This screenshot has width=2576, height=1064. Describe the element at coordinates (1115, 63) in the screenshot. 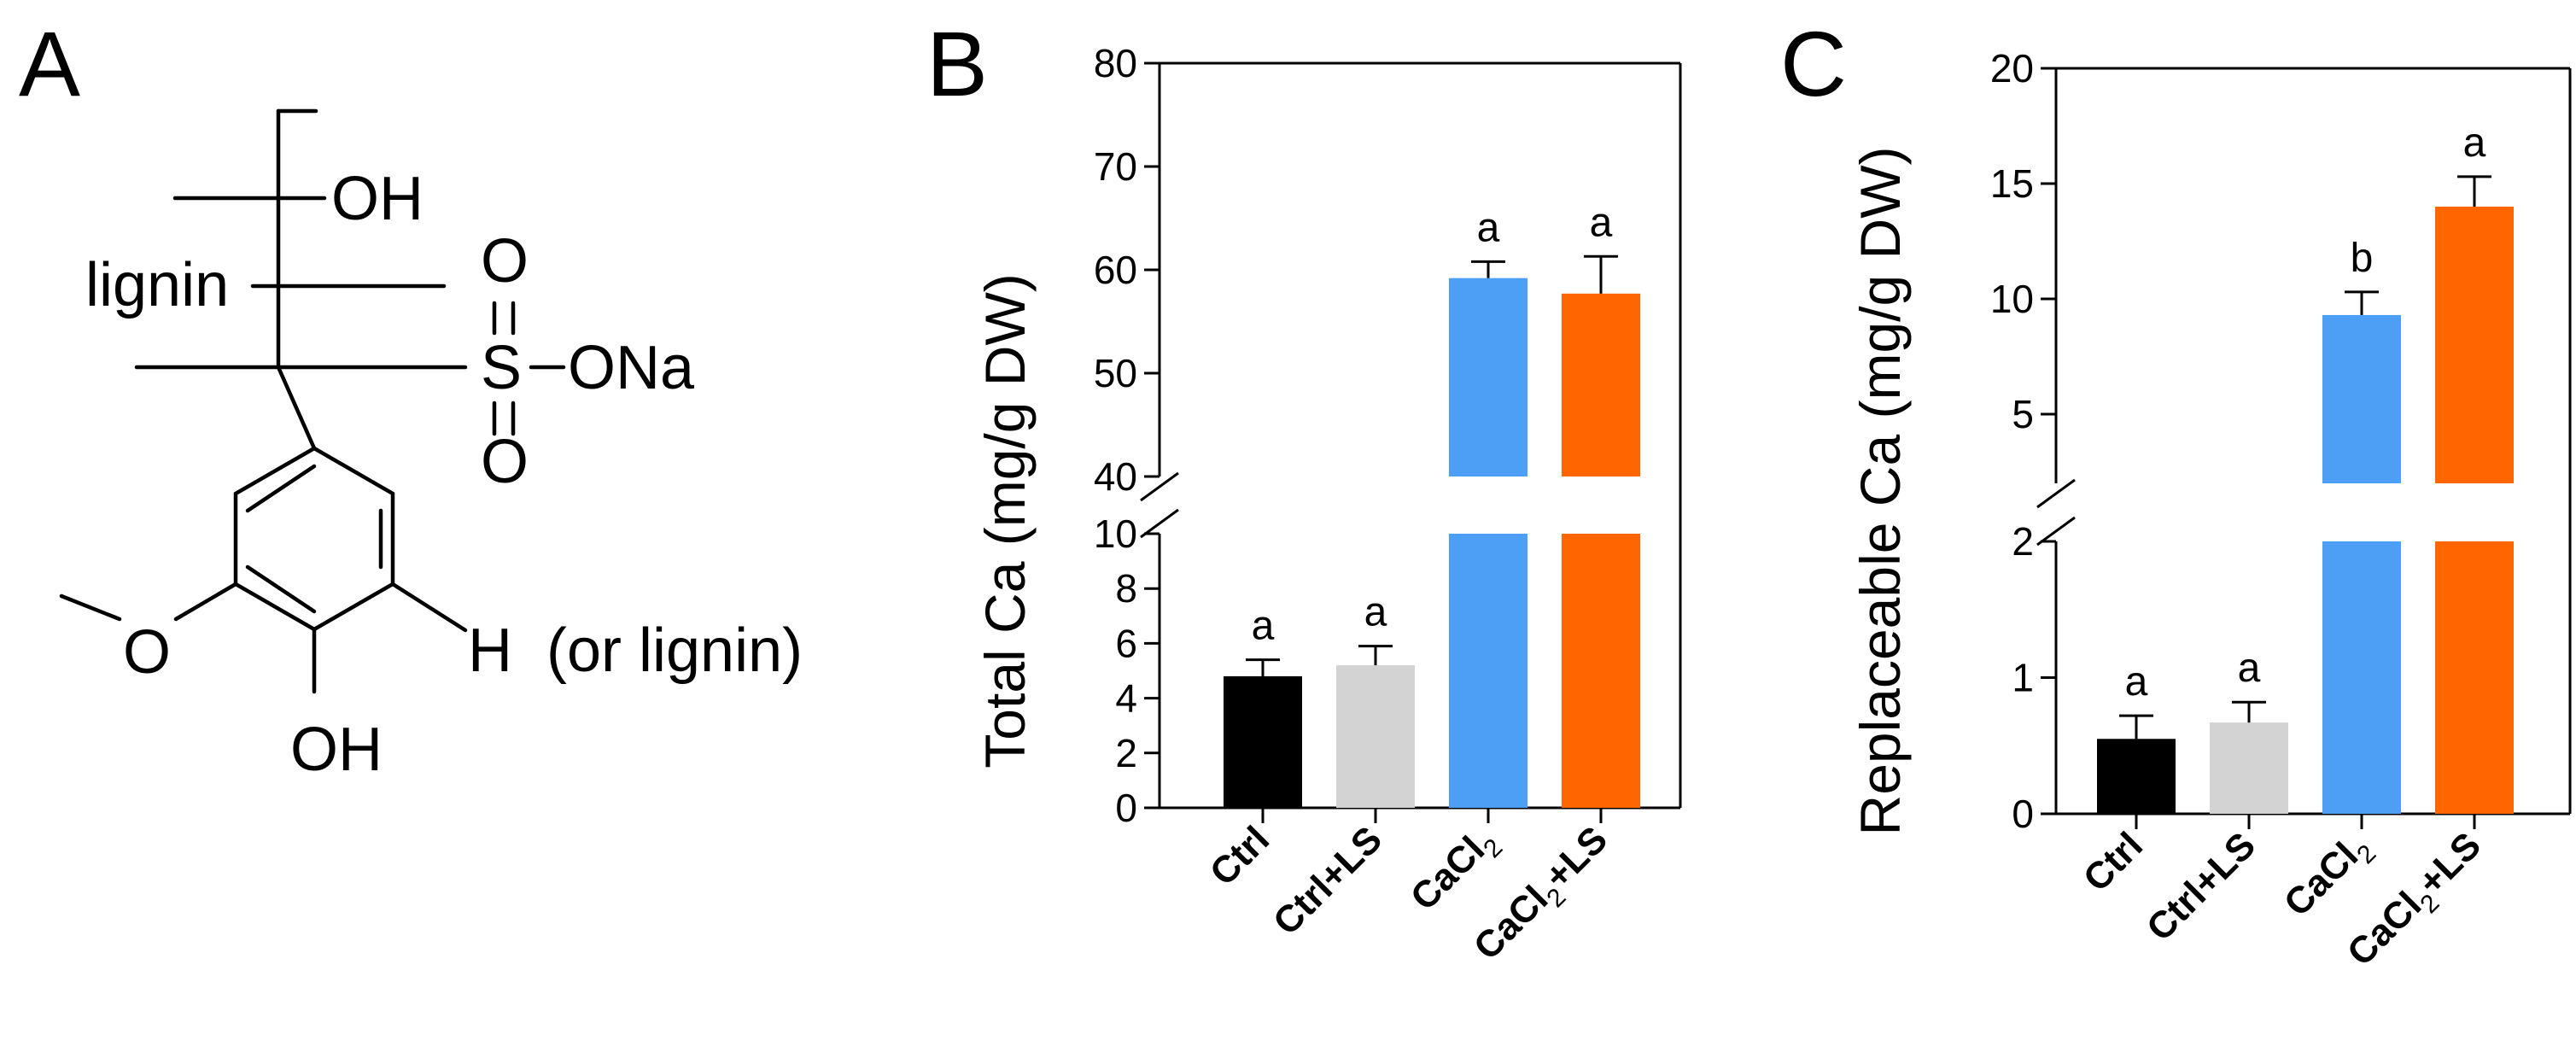

I see `y-upper-tick-label: 80` at that location.